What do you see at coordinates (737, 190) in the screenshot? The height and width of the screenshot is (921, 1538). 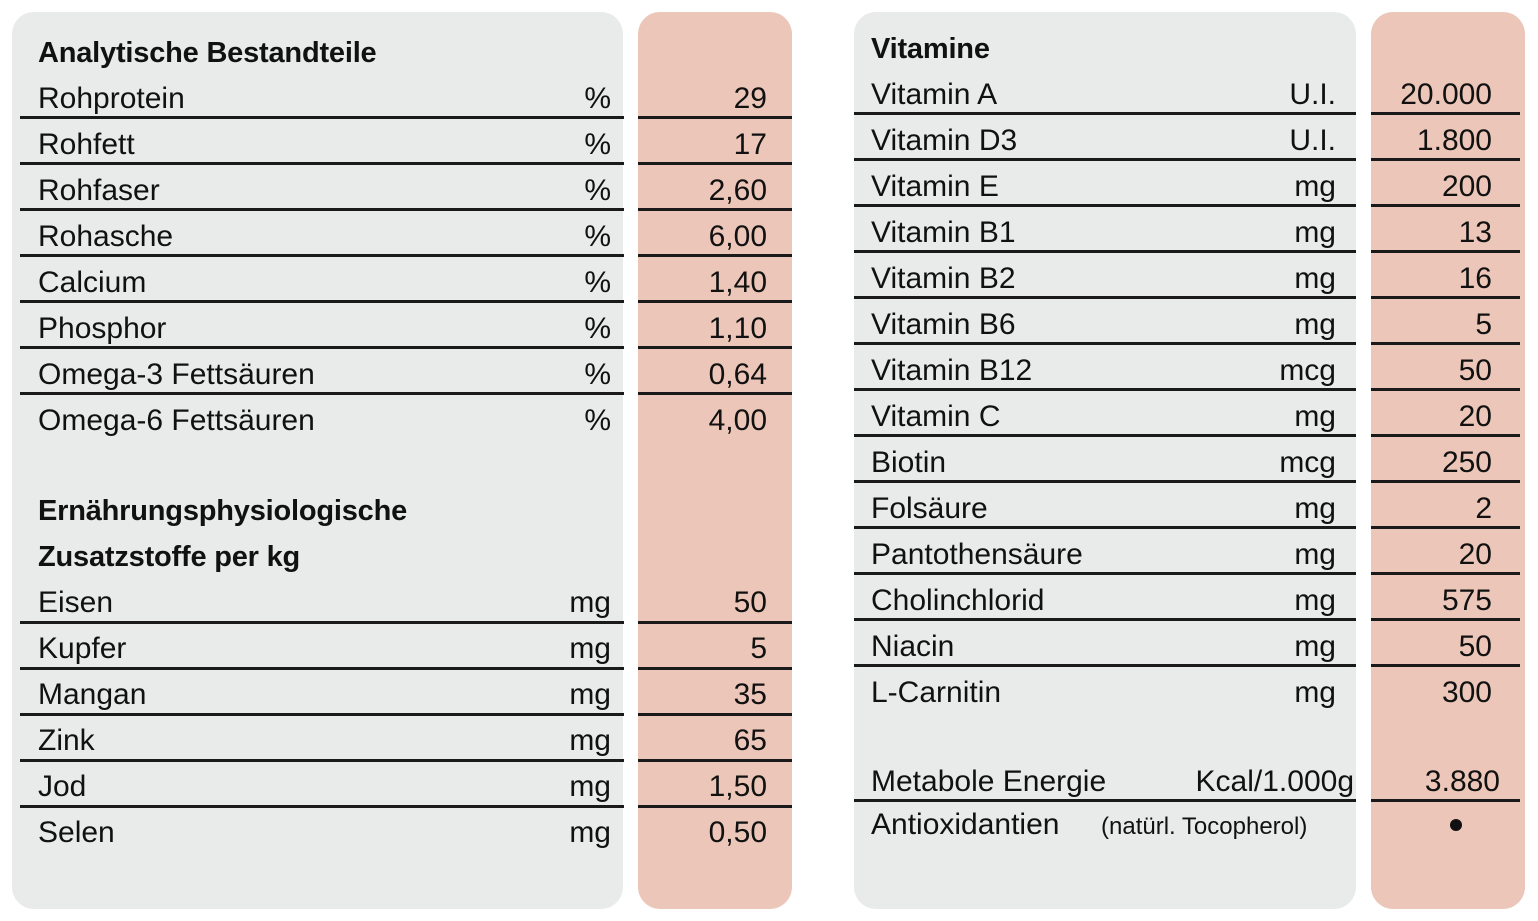 I see `nutrient-value: 2,60` at bounding box center [737, 190].